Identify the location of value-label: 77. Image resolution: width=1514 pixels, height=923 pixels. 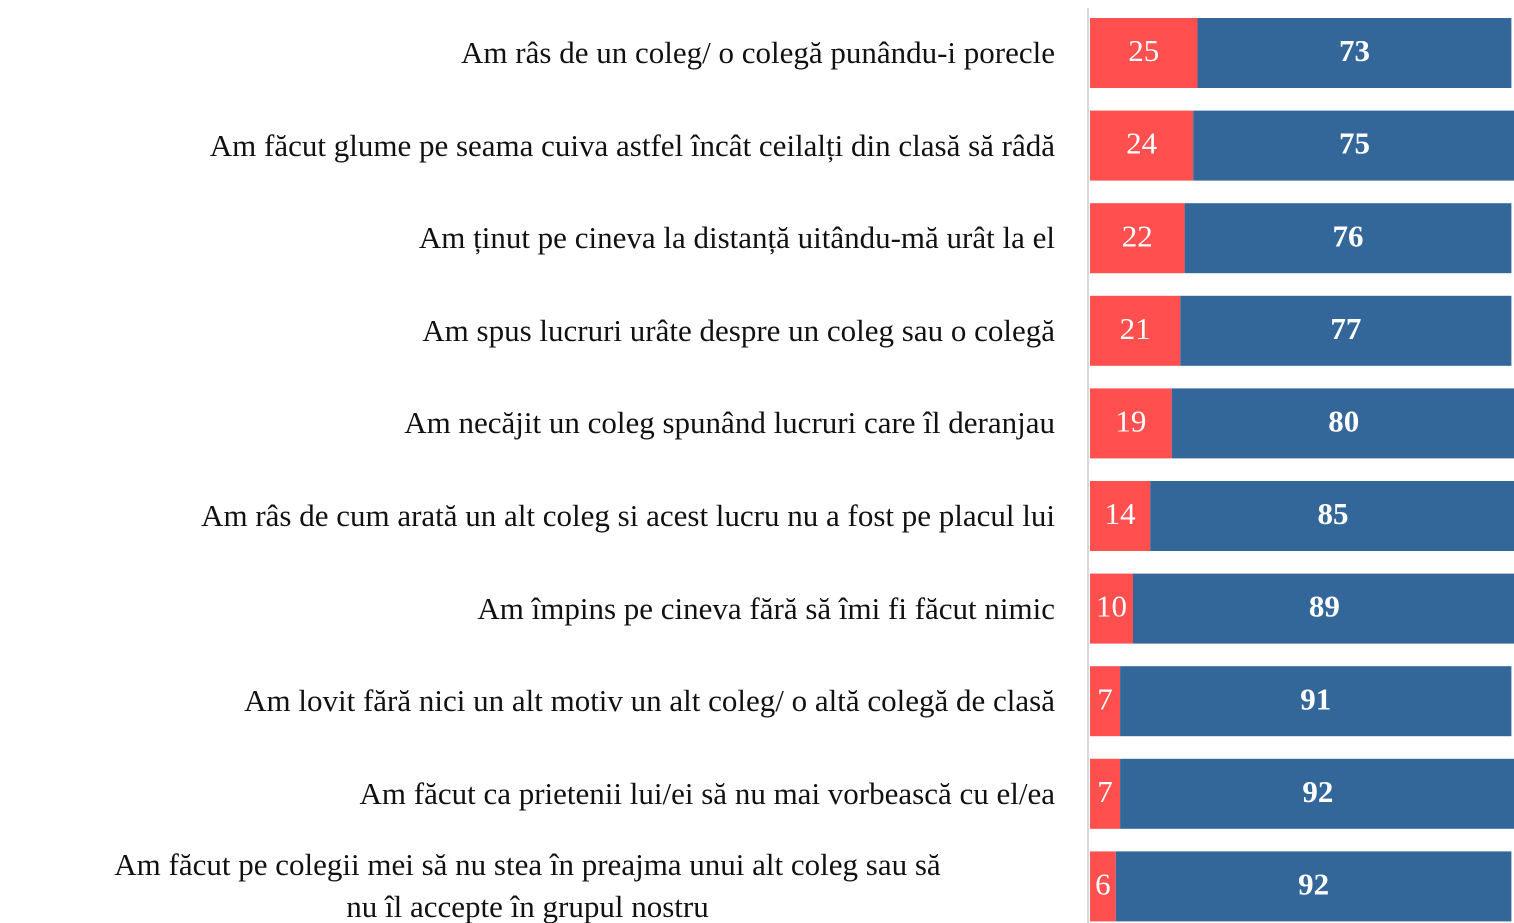
(1345, 328).